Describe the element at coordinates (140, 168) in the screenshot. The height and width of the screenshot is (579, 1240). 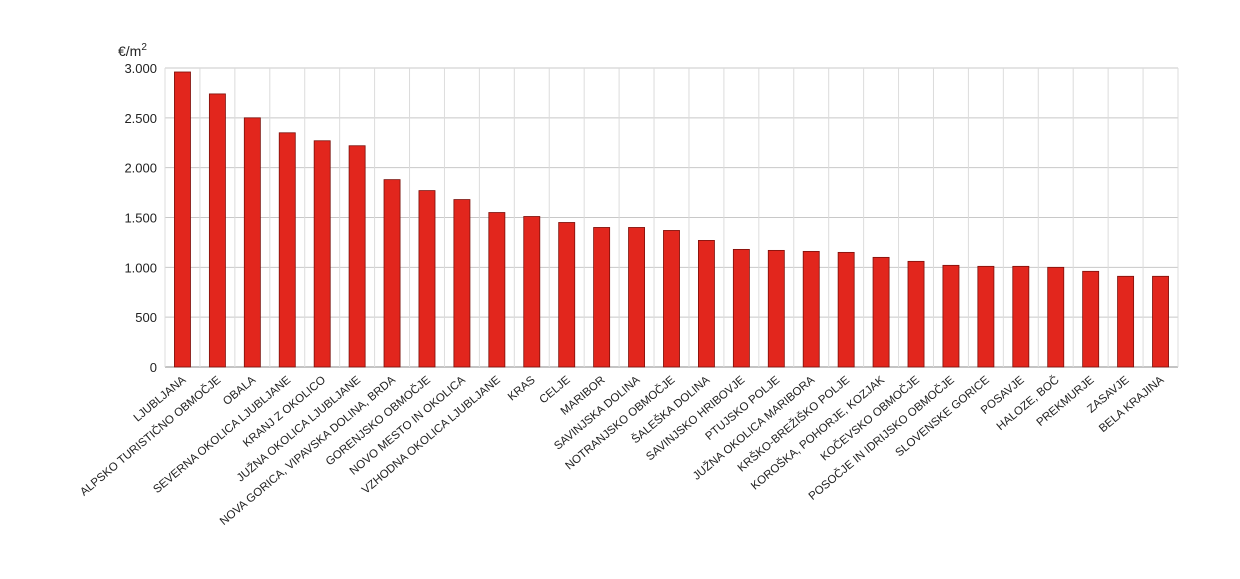
I see `y-tick-label: 2.000` at that location.